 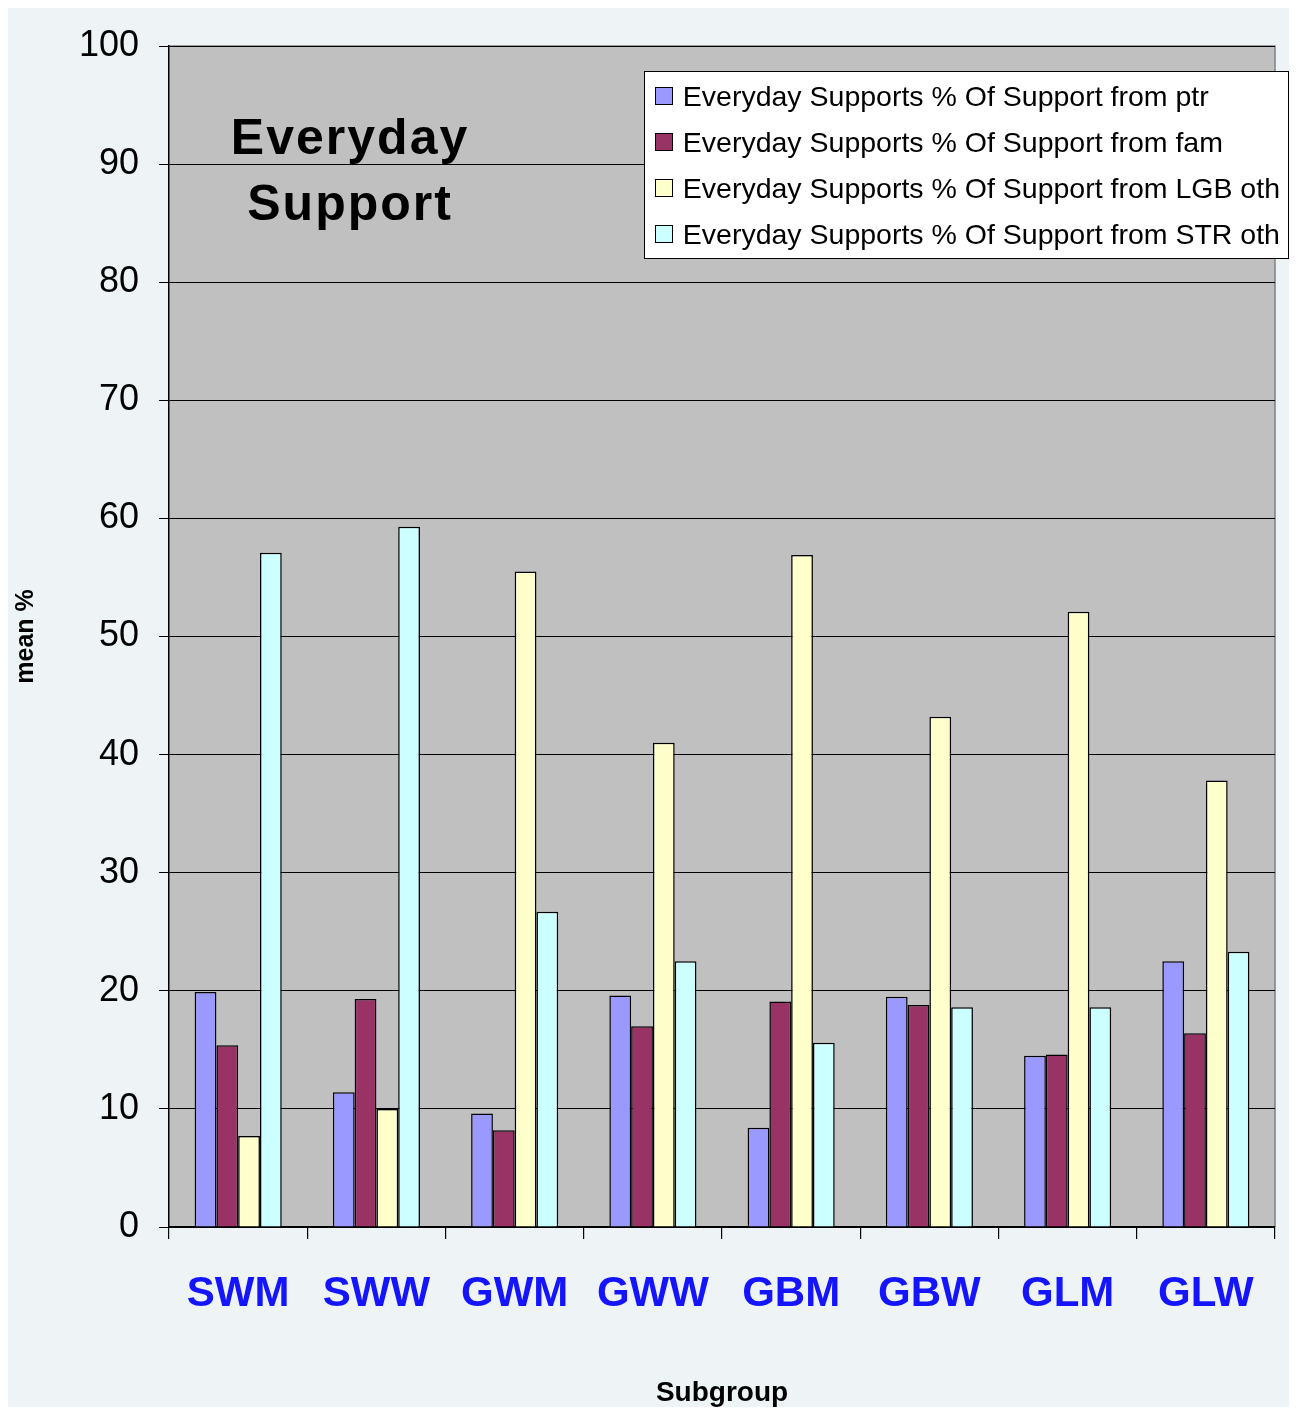 I want to click on y-tick-label: 70, so click(x=119, y=398).